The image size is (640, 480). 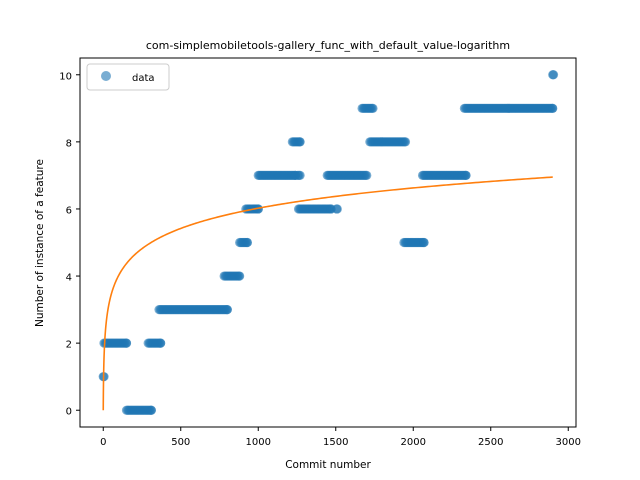 I want to click on legend-label-data: data, so click(x=143, y=78).